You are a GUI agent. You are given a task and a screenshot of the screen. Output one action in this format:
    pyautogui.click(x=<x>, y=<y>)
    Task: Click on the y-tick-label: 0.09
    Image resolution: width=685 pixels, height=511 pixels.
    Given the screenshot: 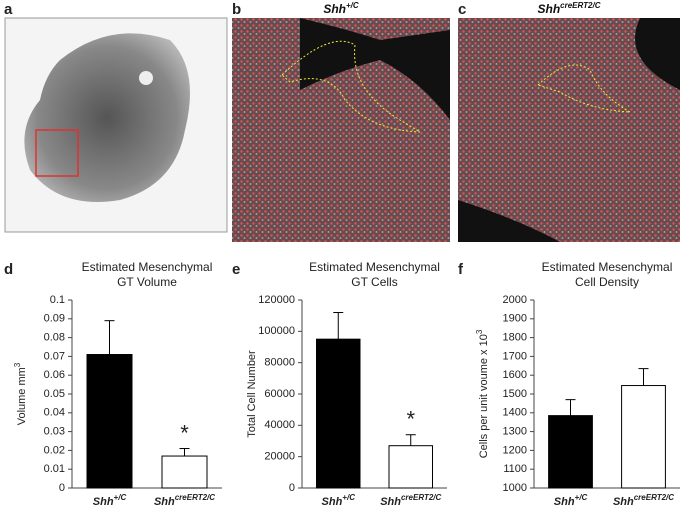 What is the action you would take?
    pyautogui.click(x=54, y=319)
    